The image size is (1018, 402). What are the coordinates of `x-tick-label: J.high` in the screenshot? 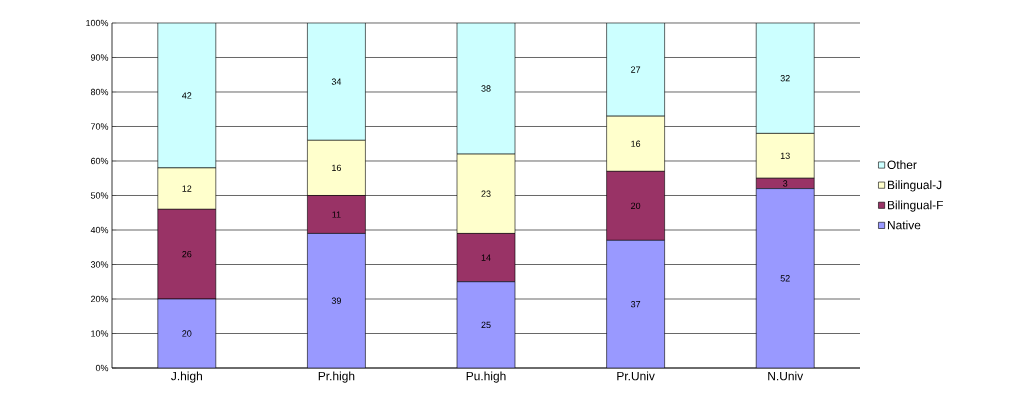 It's located at (186, 377).